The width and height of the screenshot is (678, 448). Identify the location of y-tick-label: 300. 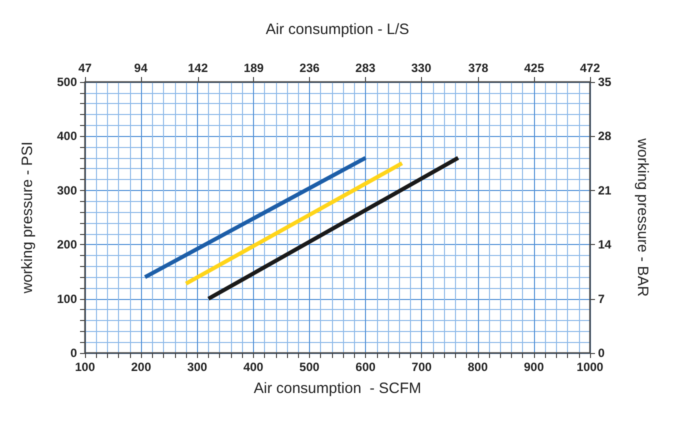
(67, 190).